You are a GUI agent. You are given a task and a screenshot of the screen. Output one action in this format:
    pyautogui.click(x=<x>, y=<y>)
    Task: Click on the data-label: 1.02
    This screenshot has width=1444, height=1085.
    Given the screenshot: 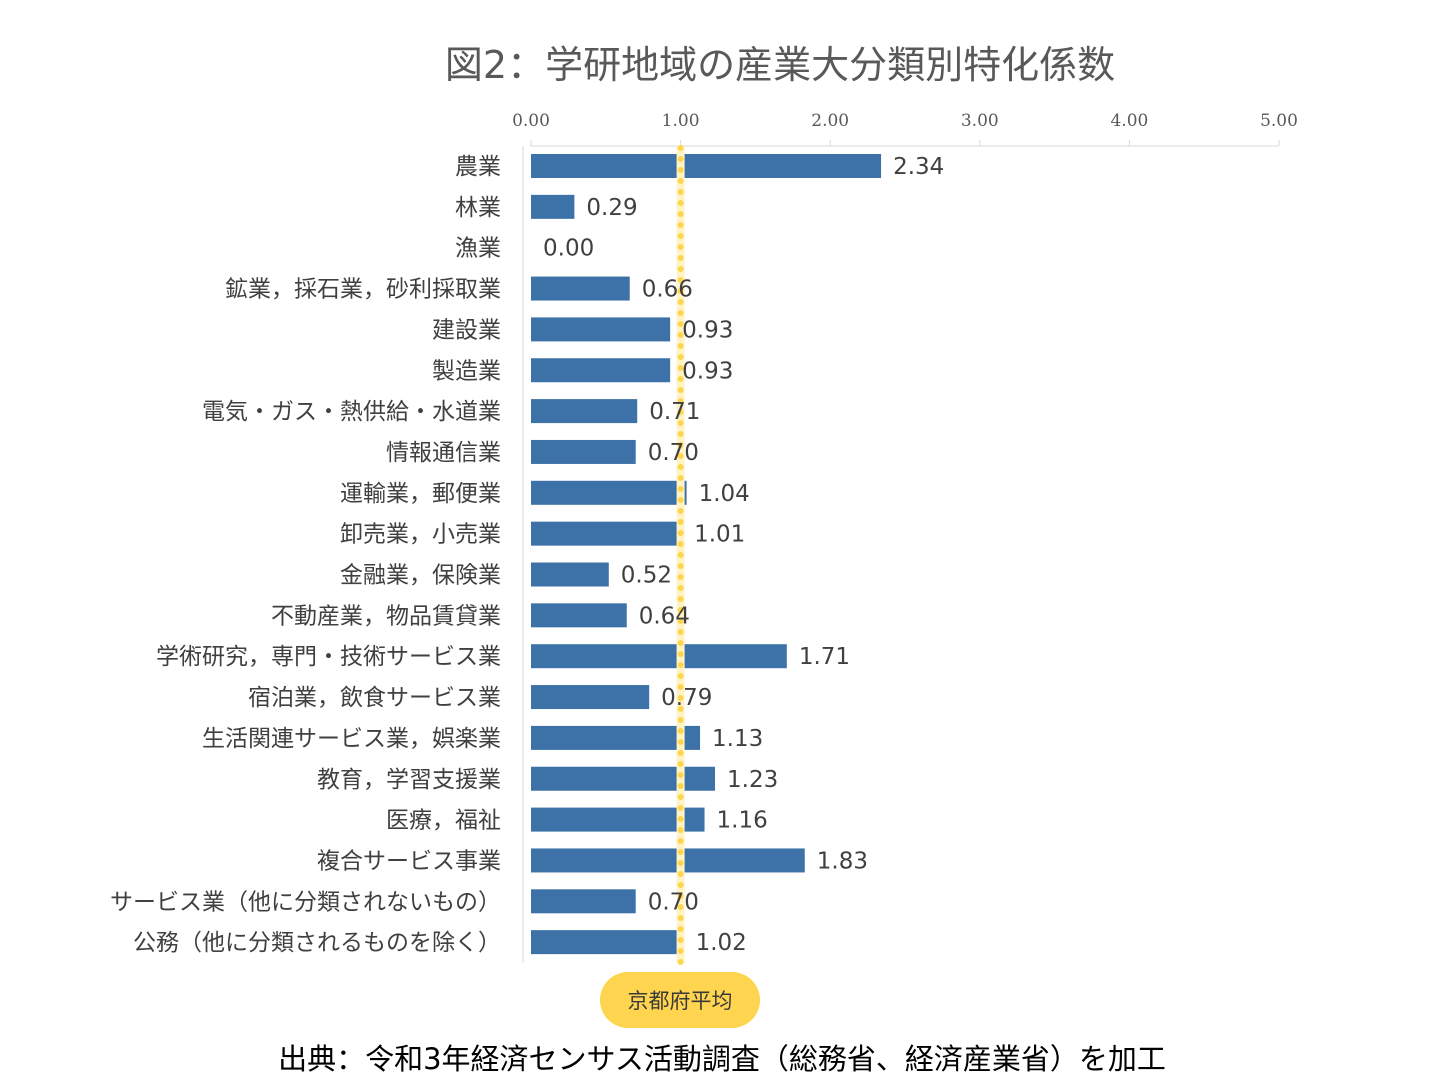 What is the action you would take?
    pyautogui.click(x=721, y=943)
    